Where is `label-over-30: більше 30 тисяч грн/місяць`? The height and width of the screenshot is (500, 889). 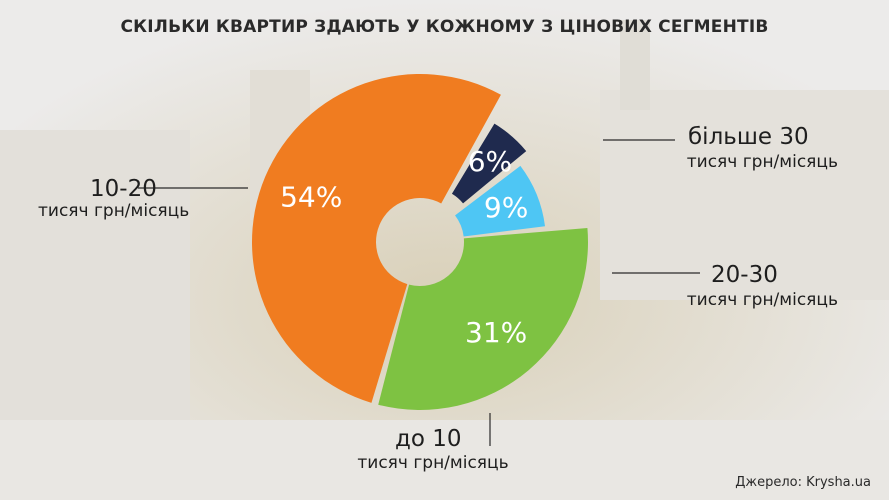
label-over-30: більше 30 тисяч грн/місяць is located at coordinates (753, 148).